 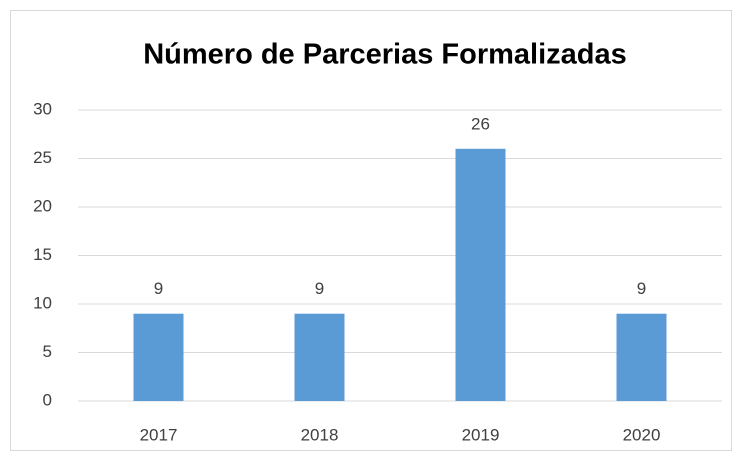 I want to click on y-tick-label: 25, so click(x=42, y=157).